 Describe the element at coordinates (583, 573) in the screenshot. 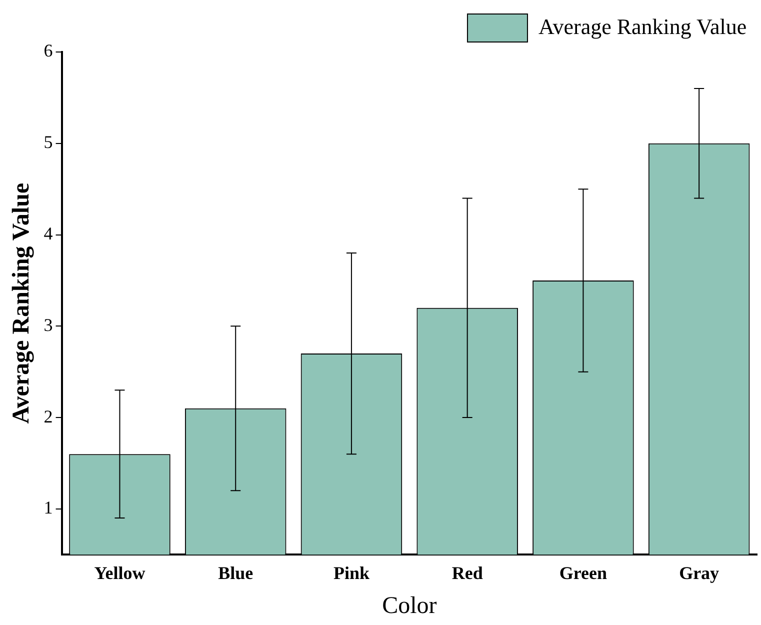

I see `x-tick-label: Green` at that location.